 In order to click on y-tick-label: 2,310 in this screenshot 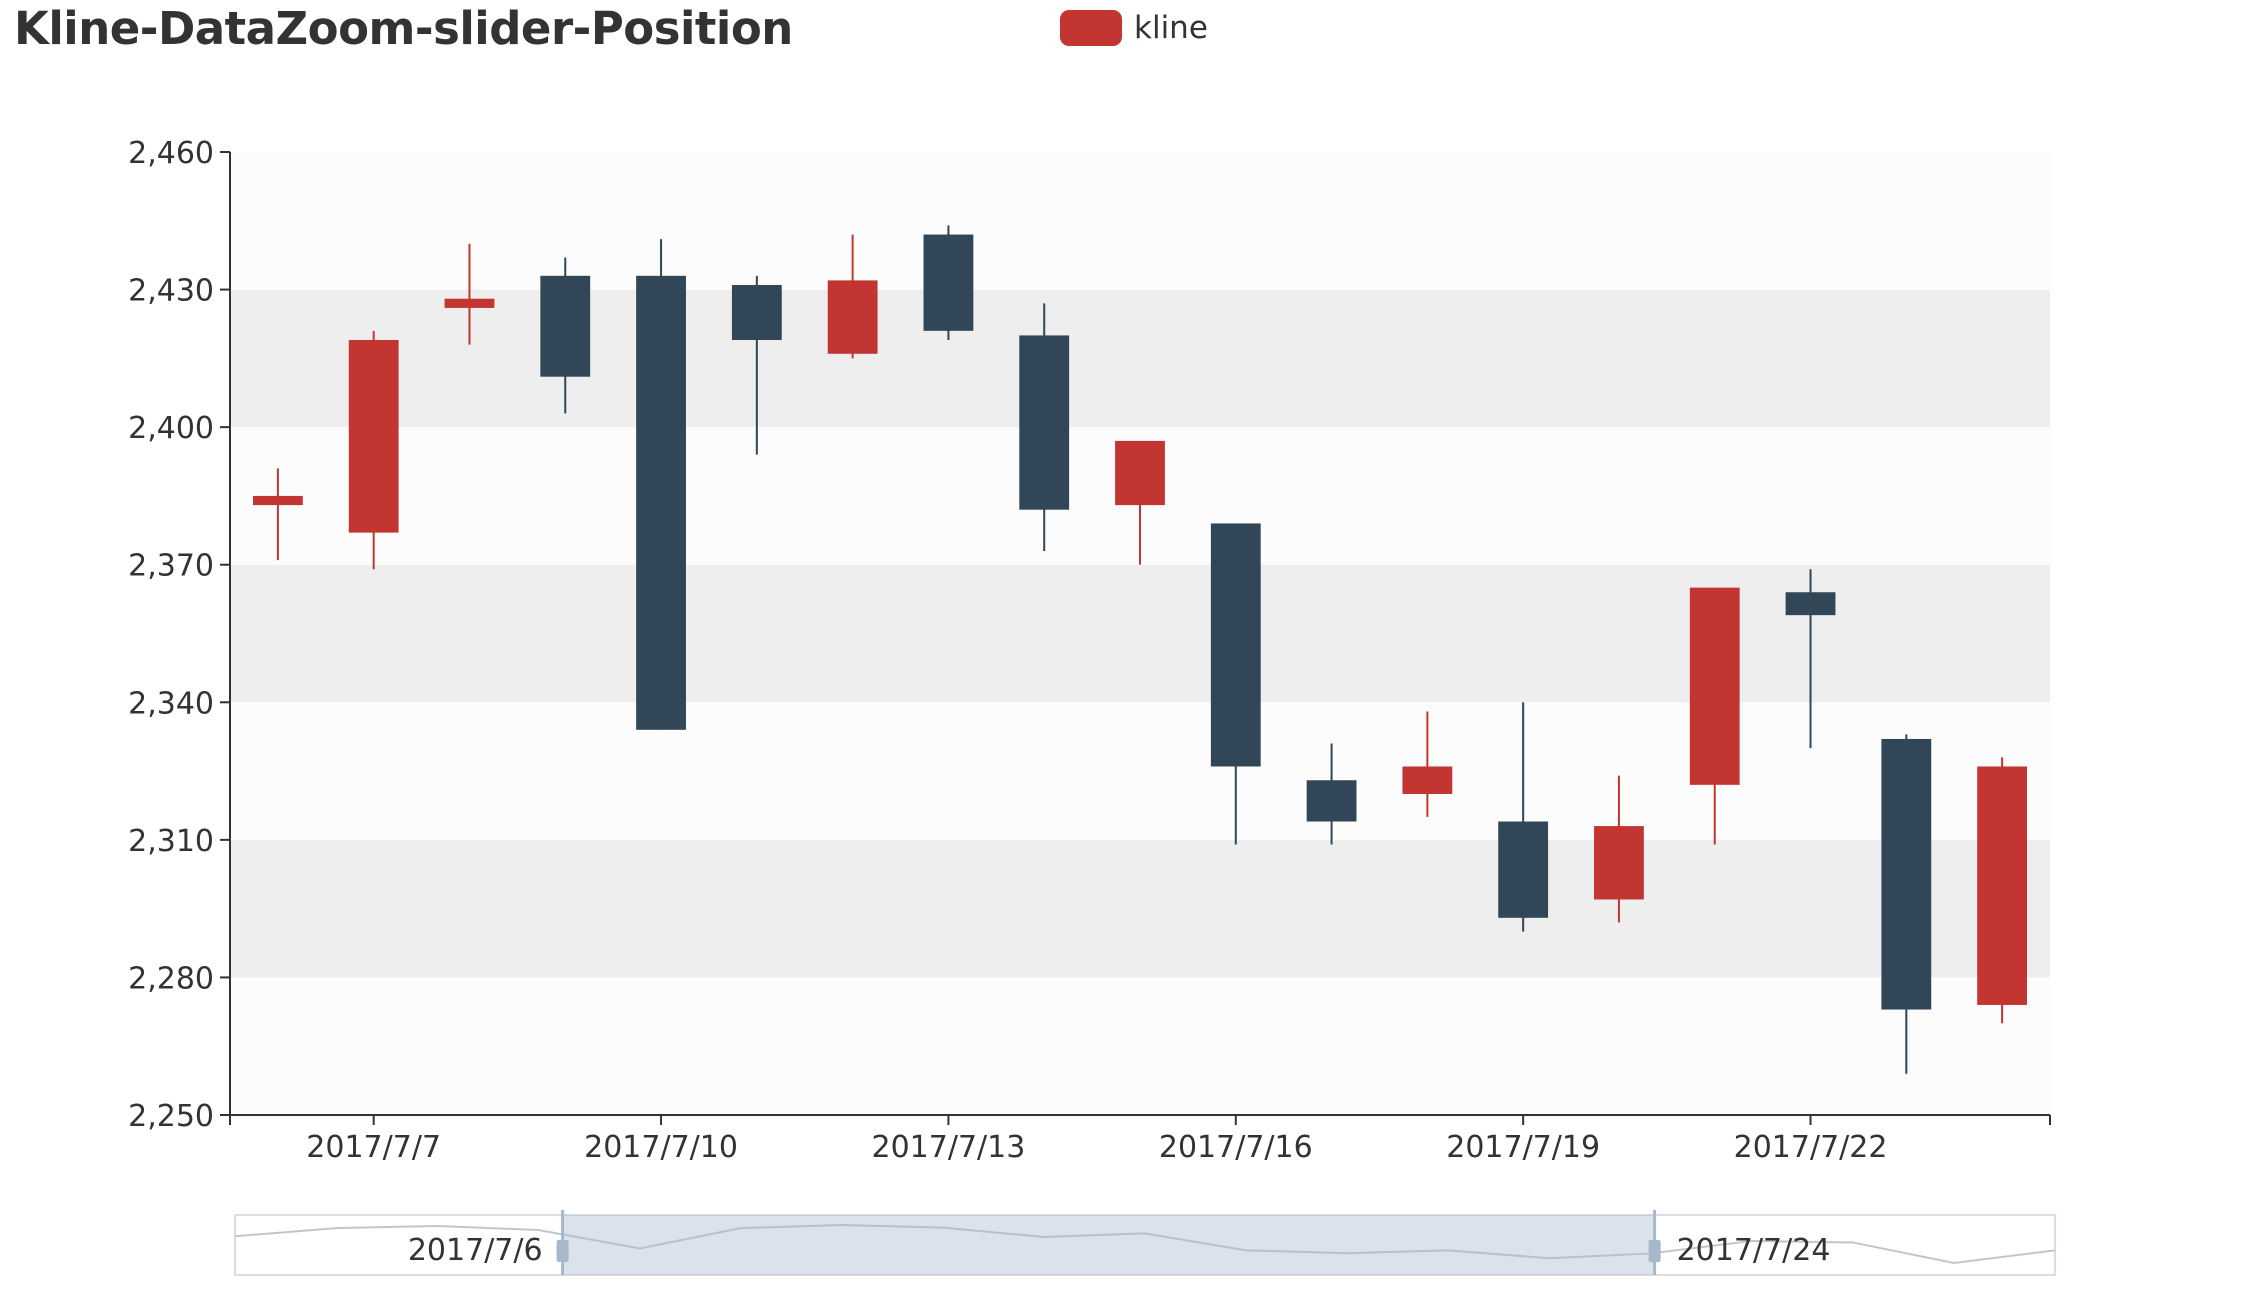, I will do `click(171, 841)`.